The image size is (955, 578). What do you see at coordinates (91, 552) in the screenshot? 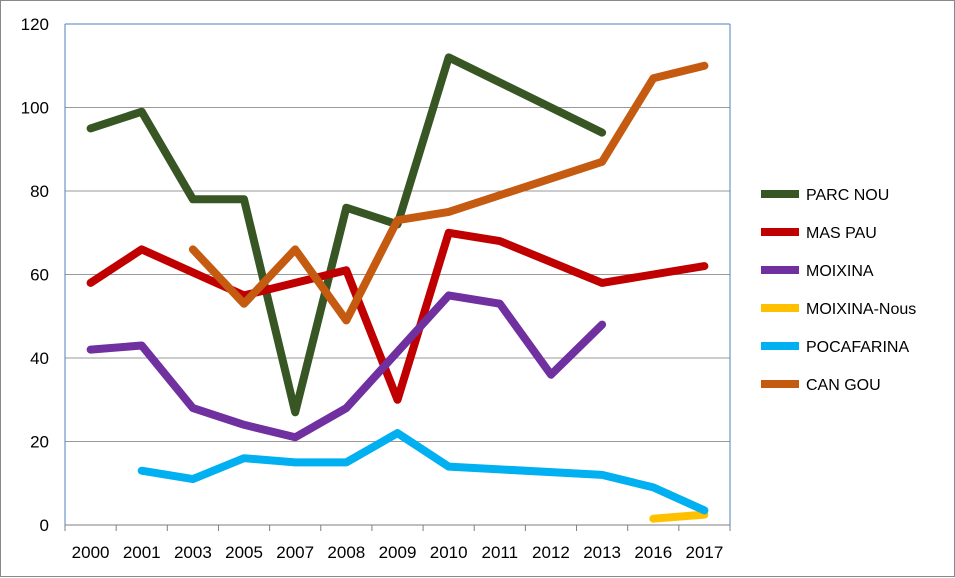
I see `x-tick-label: 2000` at bounding box center [91, 552].